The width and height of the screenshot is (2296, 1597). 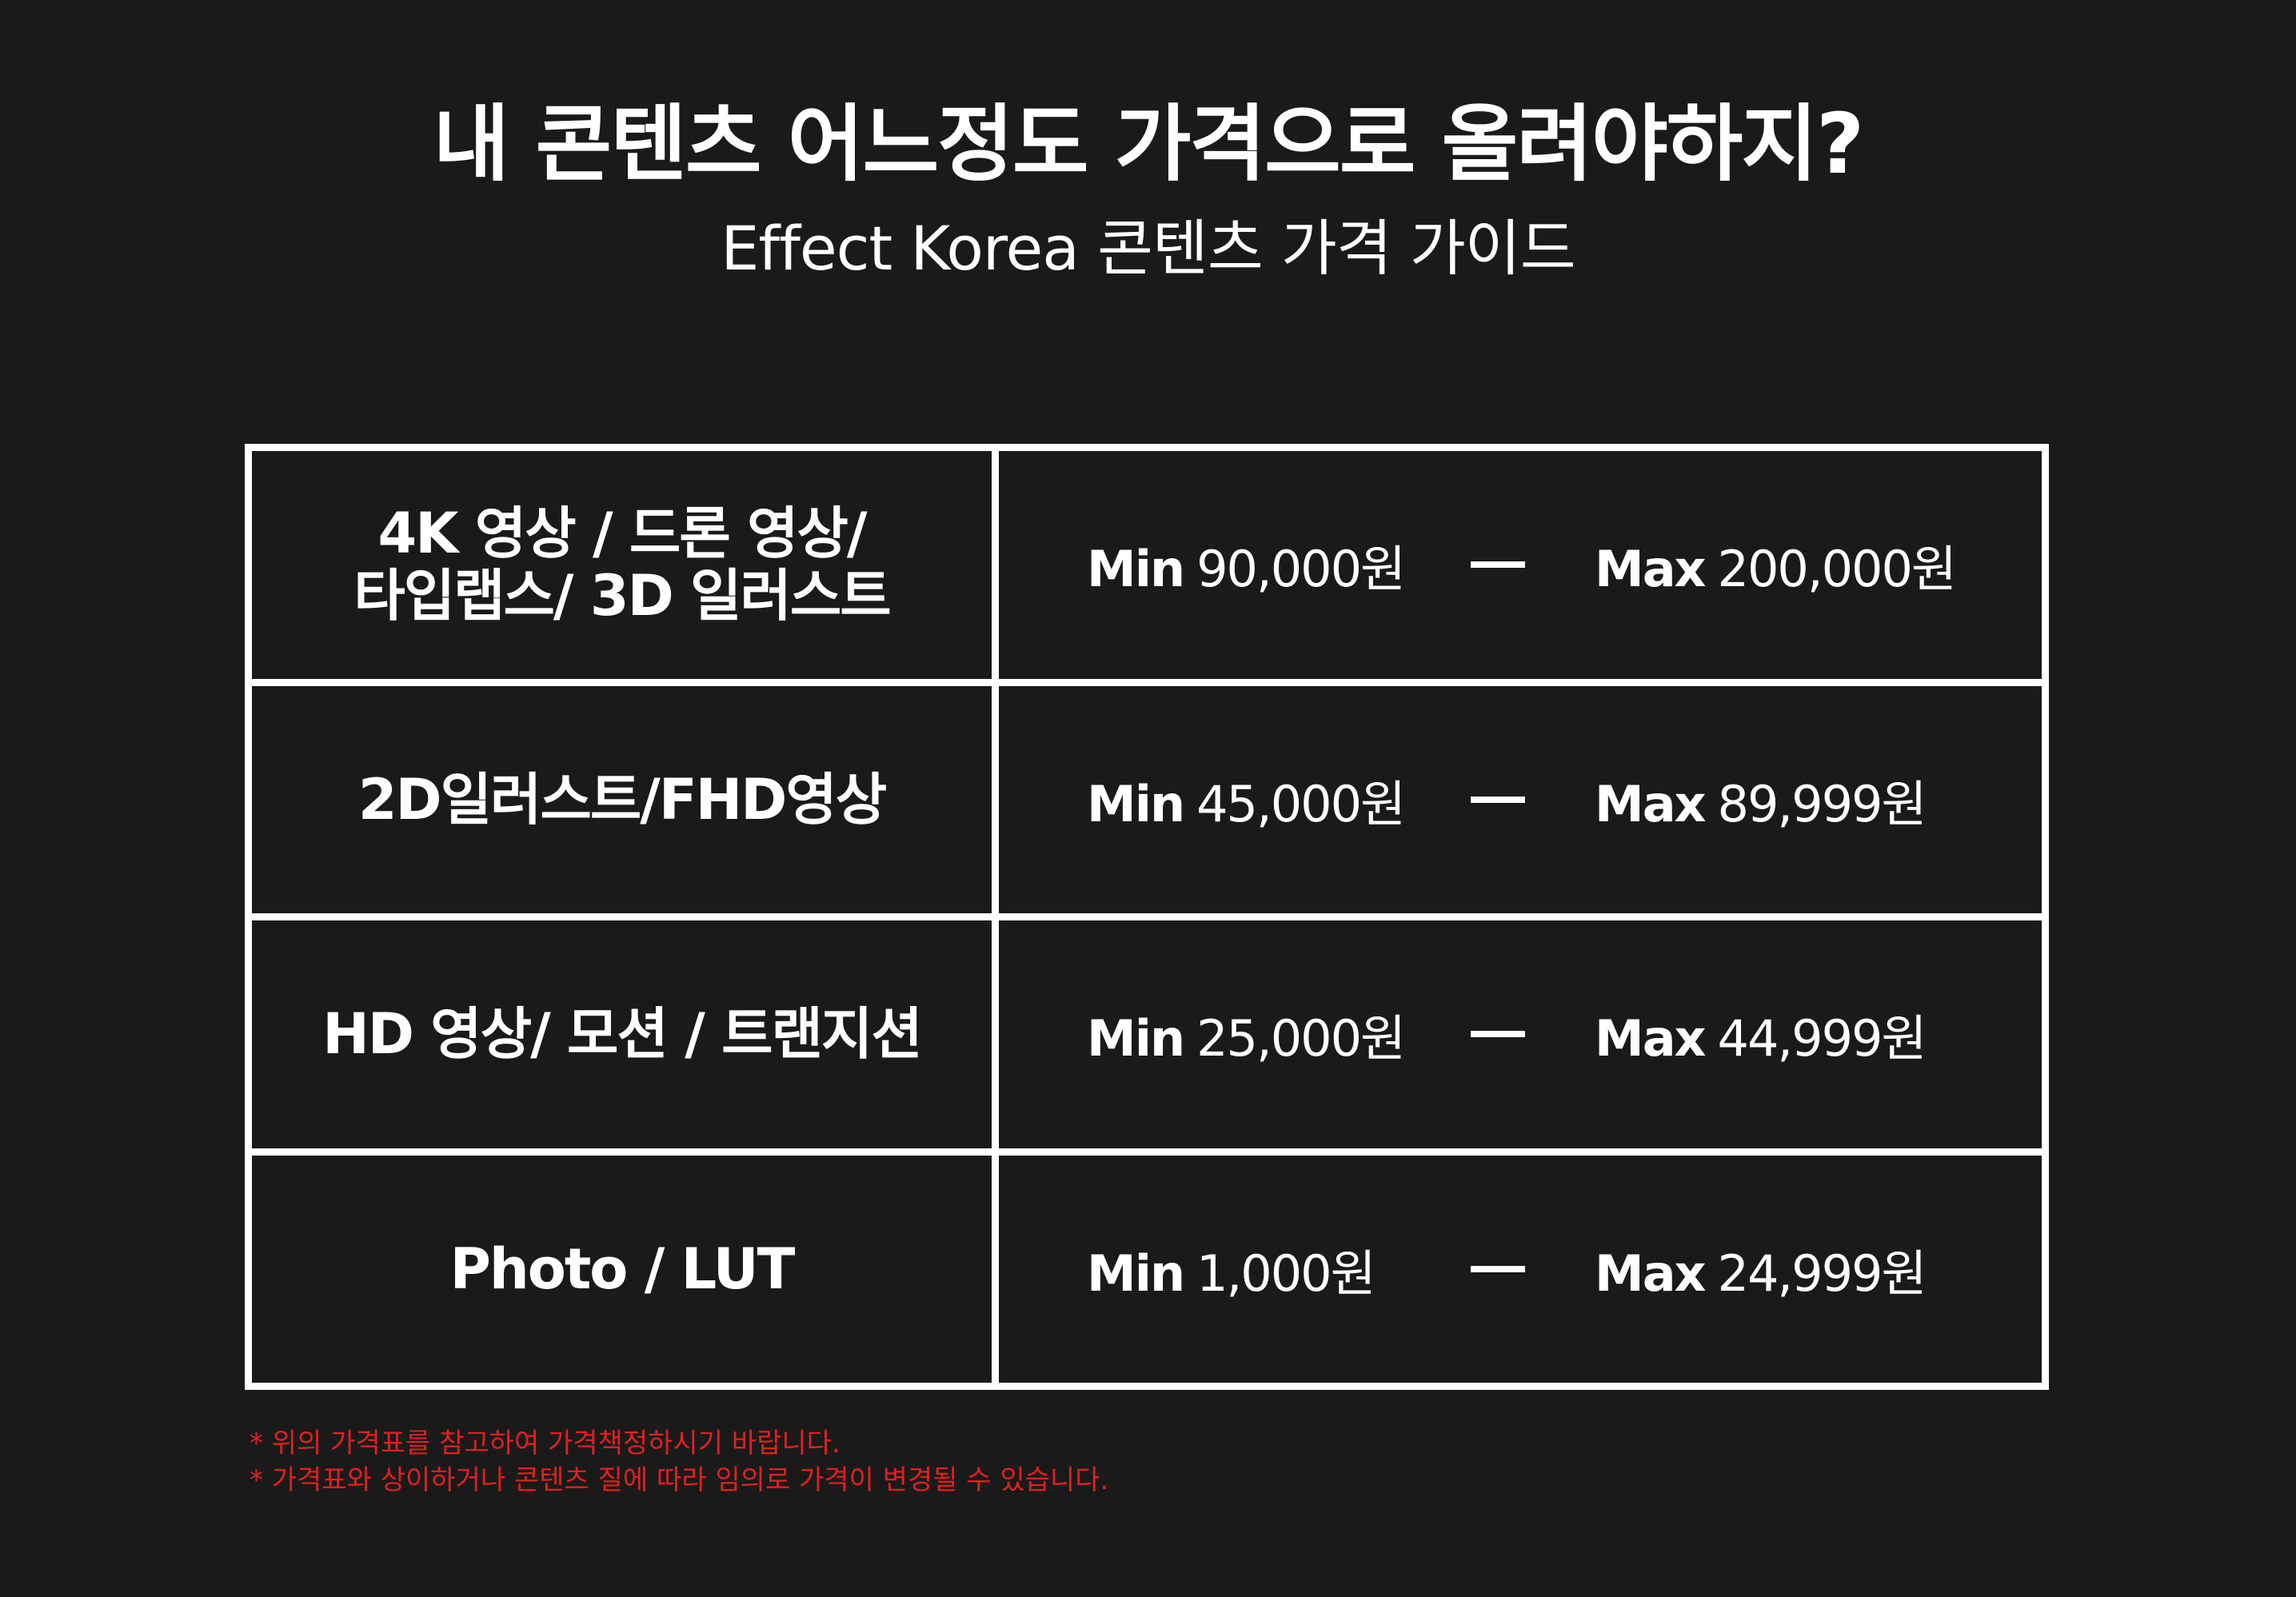 I want to click on min-value: 25,000원, so click(x=1301, y=1038).